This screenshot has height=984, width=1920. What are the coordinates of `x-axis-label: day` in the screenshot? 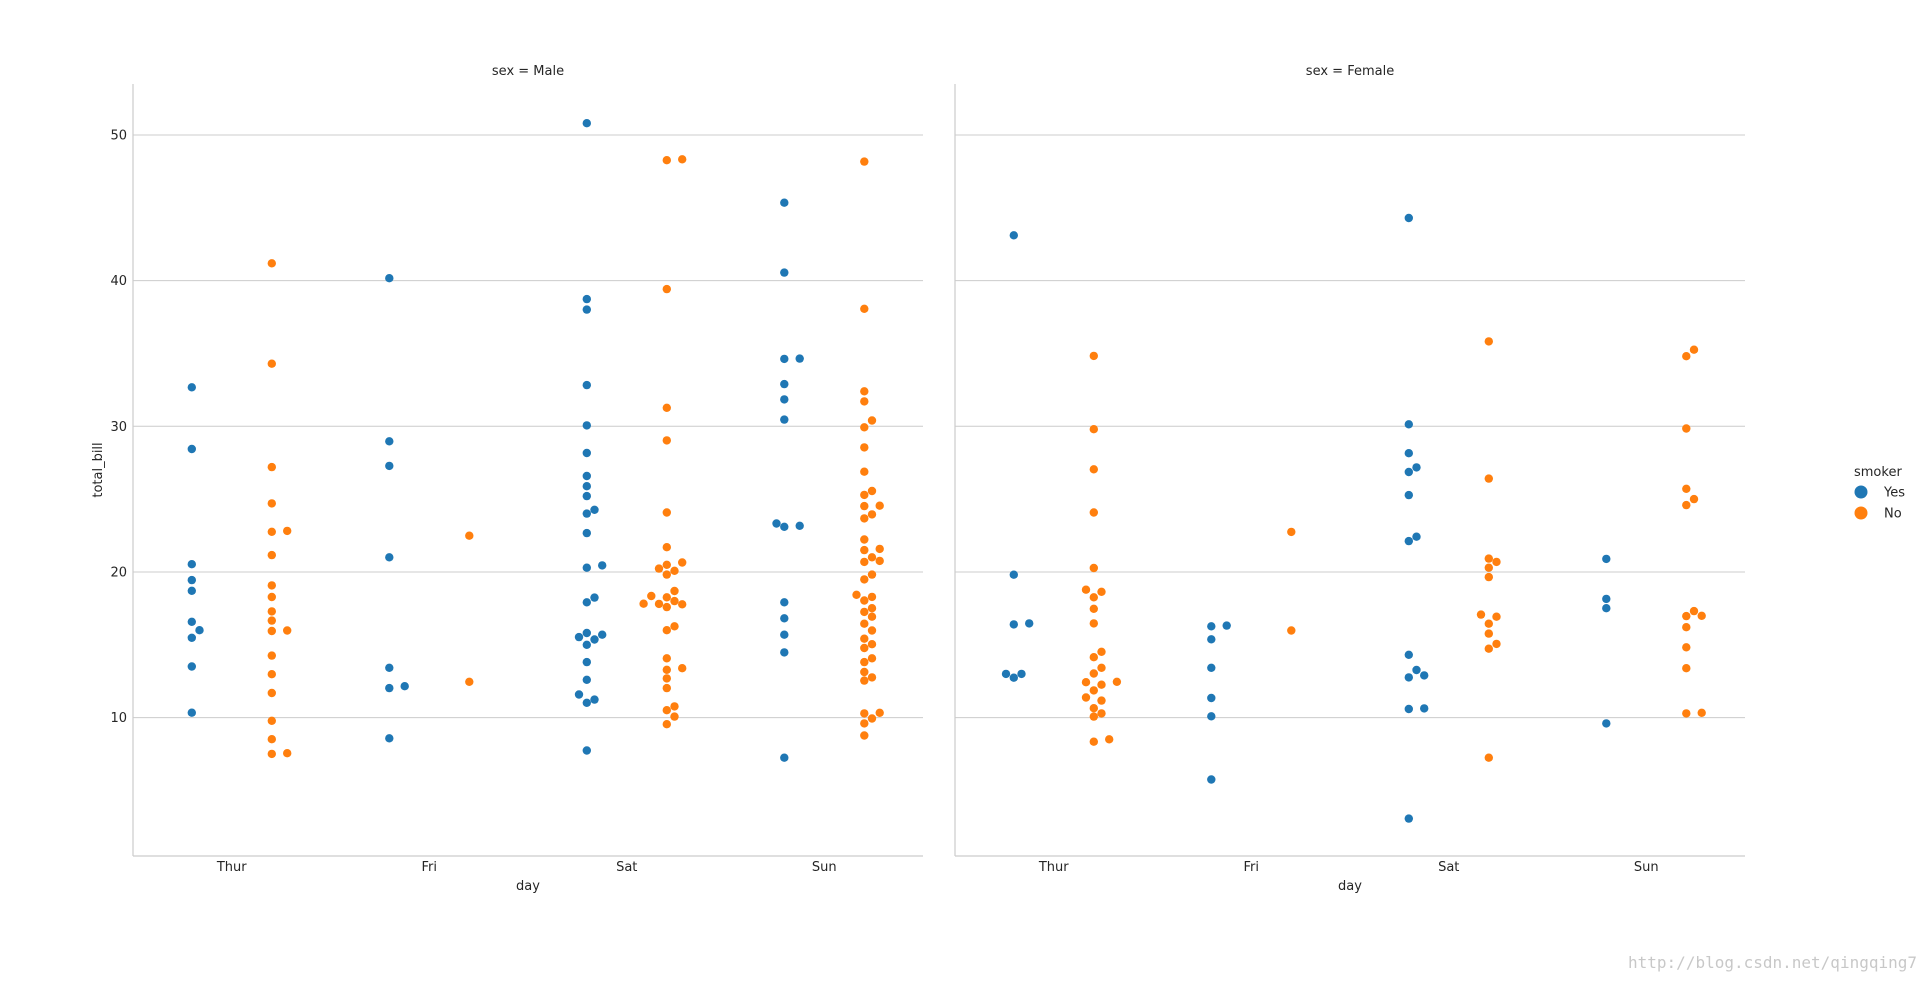 It's located at (528, 886).